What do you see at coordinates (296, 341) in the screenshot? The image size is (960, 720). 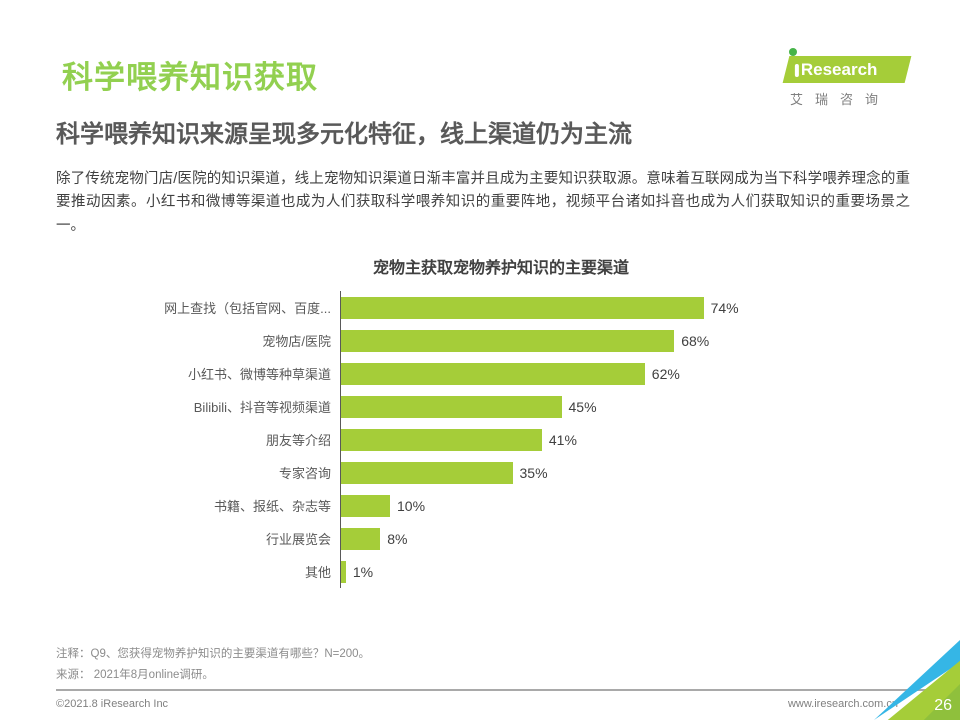 I see `chart-category-label: 宠物店/医院` at bounding box center [296, 341].